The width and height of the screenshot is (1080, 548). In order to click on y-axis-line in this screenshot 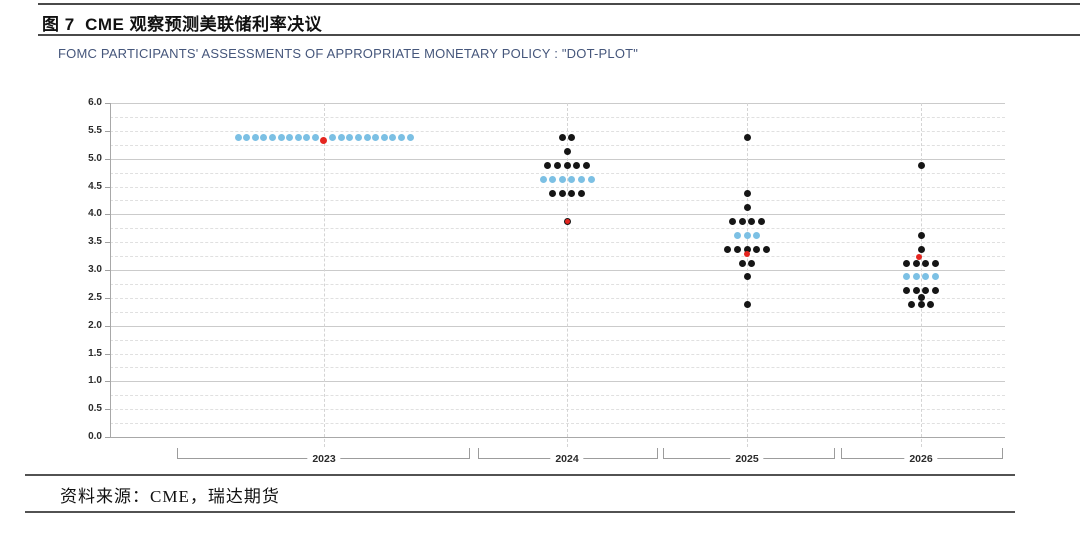, I will do `click(110, 270)`.